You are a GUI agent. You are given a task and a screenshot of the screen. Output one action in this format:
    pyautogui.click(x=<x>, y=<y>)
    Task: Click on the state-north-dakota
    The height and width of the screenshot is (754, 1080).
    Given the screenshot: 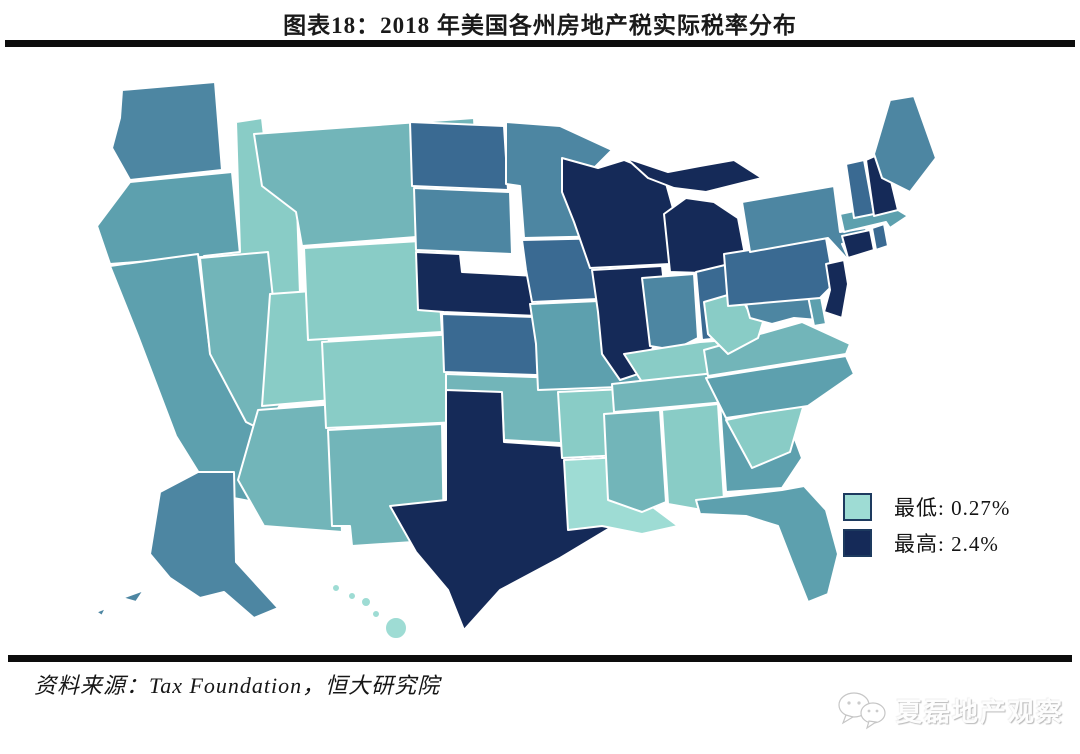 What is the action you would take?
    pyautogui.click(x=459, y=156)
    